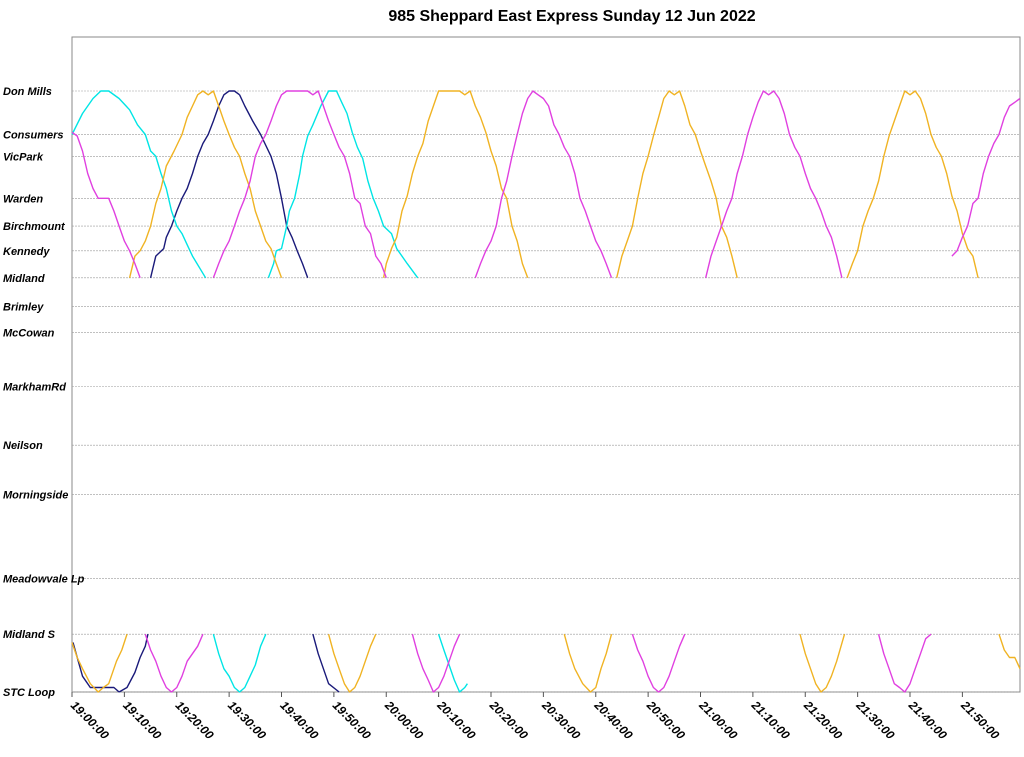  Describe the element at coordinates (456, 720) in the screenshot. I see `tick-label: 20:10:00` at that location.